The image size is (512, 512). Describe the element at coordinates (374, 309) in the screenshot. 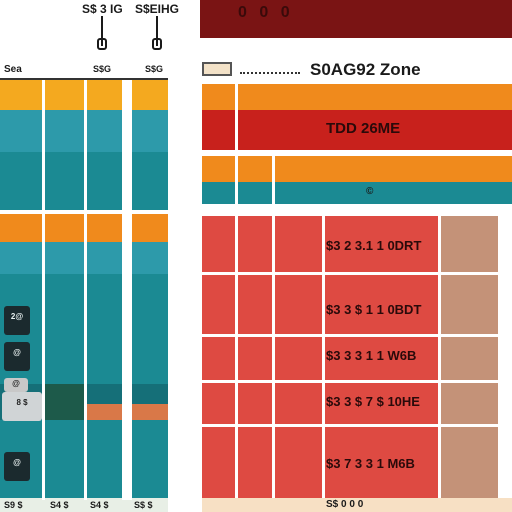

I see `price-label-2: $3 3 $ 1 1 0BDT` at that location.